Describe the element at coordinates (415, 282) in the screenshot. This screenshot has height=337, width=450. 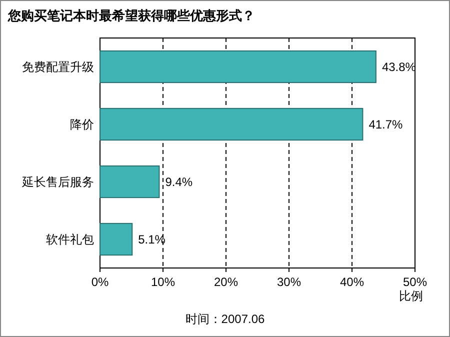
I see `x-tick-label: 50%` at that location.